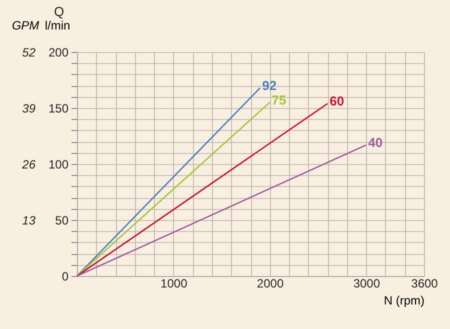 This screenshot has width=450, height=329. What do you see at coordinates (269, 85) in the screenshot?
I see `series-label: 92` at bounding box center [269, 85].